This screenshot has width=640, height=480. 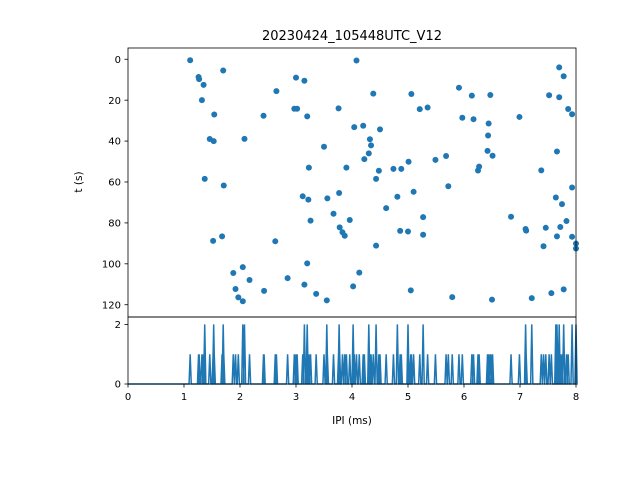 I want to click on raster-y-tick-label: 80, so click(x=114, y=224).